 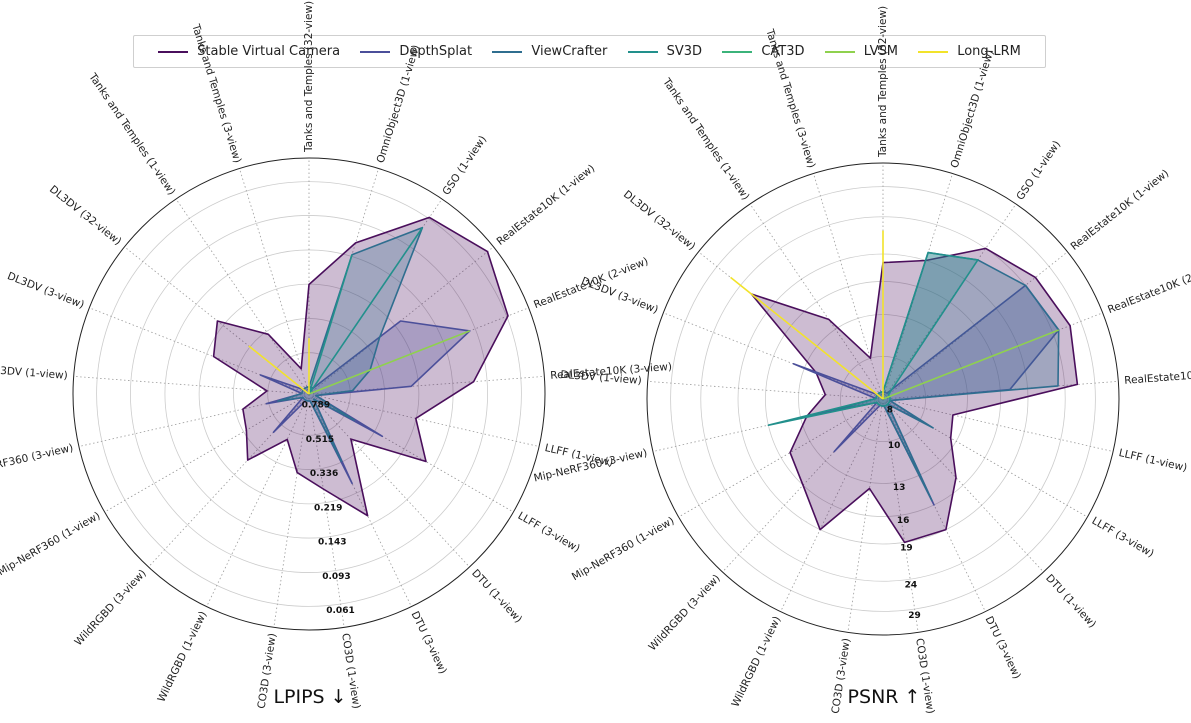 I want to click on category-label: Mip-NeRF360 (1-view), so click(x=51, y=544).